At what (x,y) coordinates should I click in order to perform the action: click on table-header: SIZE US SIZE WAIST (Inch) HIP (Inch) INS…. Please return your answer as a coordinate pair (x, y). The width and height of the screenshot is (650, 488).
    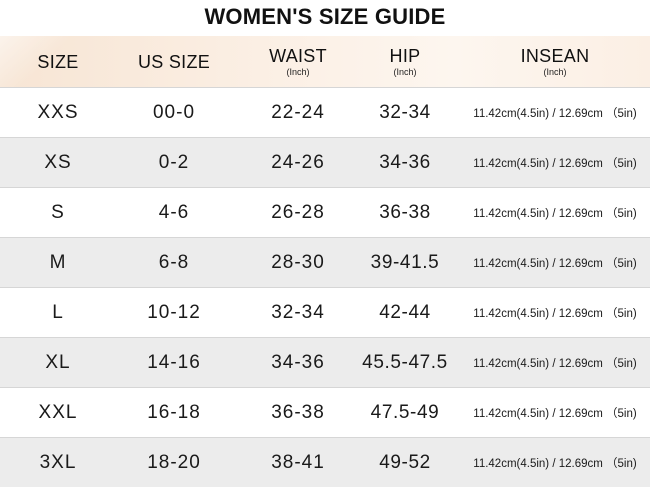
    Looking at the image, I should click on (325, 61).